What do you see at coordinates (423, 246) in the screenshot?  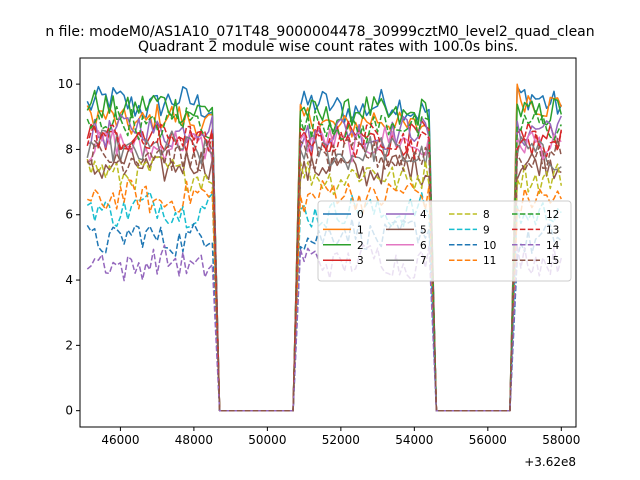 I see `legend-label-6: 6` at bounding box center [423, 246].